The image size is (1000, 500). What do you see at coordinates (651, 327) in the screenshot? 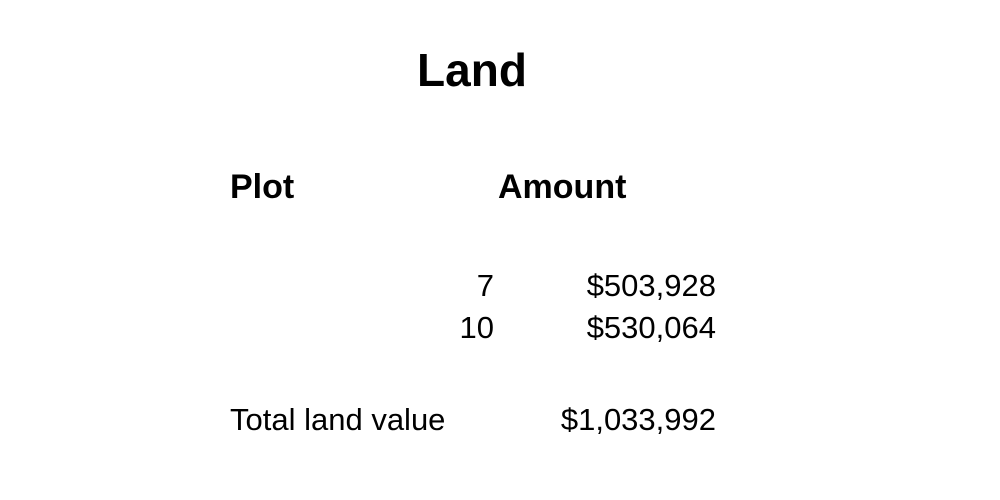
I see `table-row-amount-cell: $530,064` at bounding box center [651, 327].